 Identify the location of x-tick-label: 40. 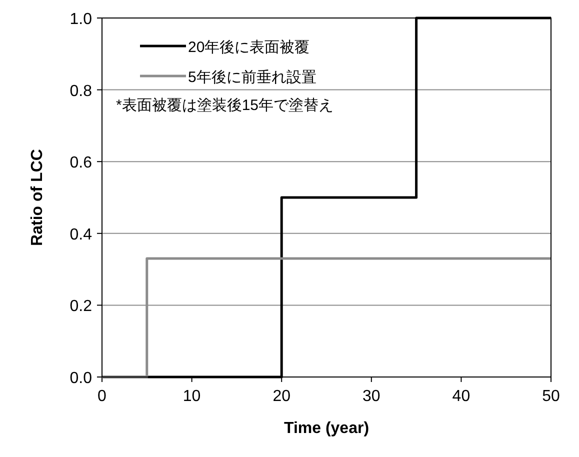
(461, 396).